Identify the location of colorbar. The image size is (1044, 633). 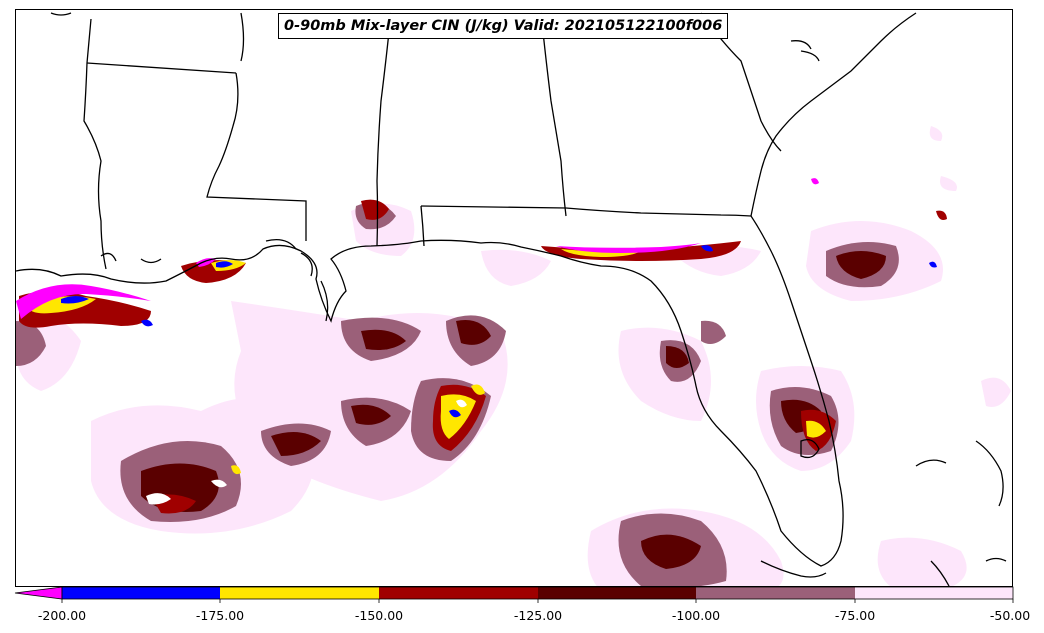
(514, 594).